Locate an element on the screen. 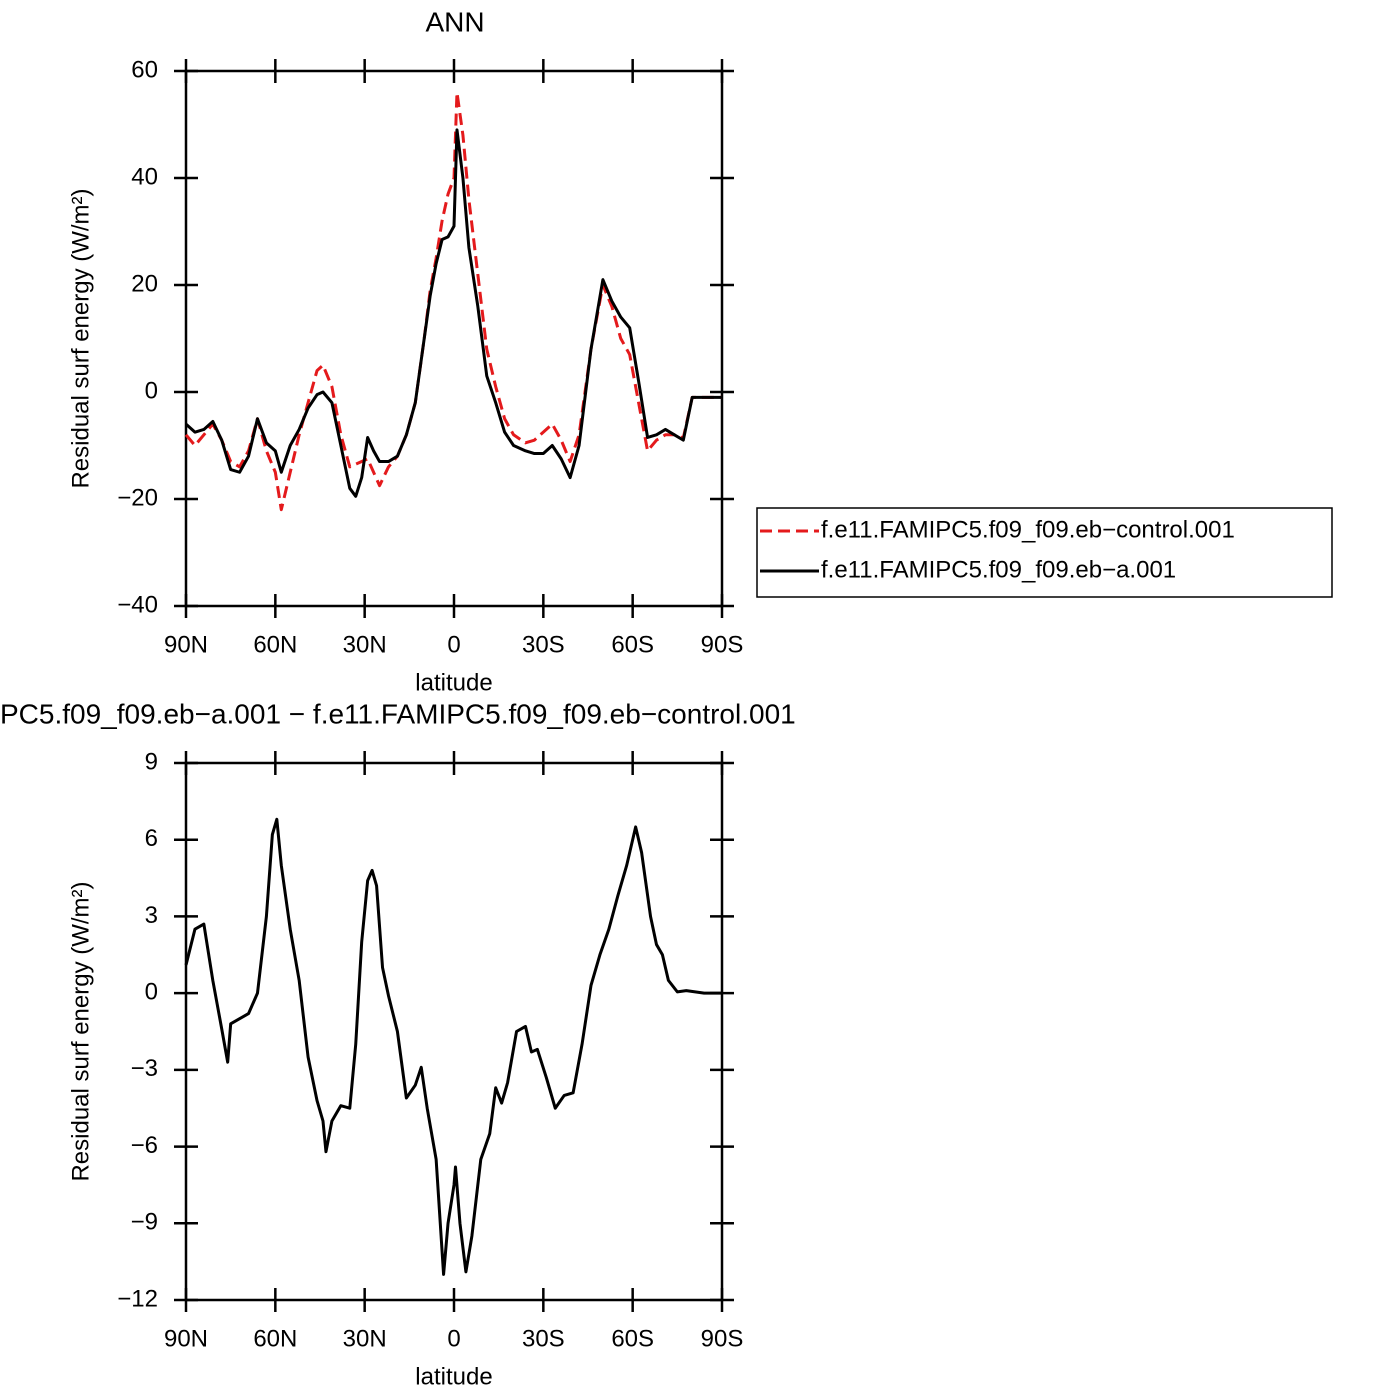 Image resolution: width=1397 pixels, height=1397 pixels. legend-label: f.e11.FAMIPC5.f09_f09.eb−control.001 is located at coordinates (1028, 529).